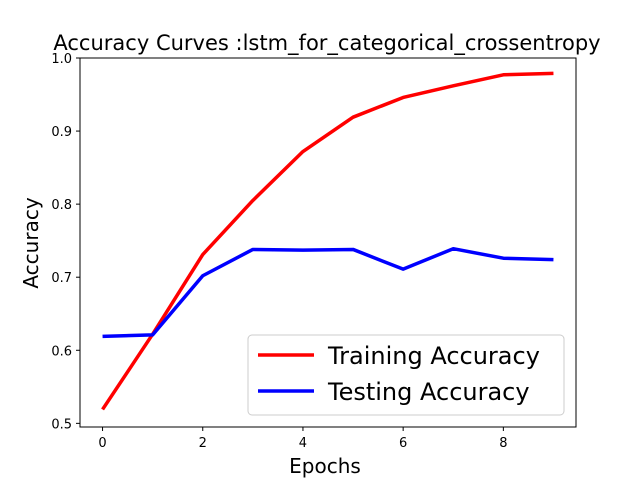  What do you see at coordinates (61, 424) in the screenshot?
I see `y-tick-label: 0.5` at bounding box center [61, 424].